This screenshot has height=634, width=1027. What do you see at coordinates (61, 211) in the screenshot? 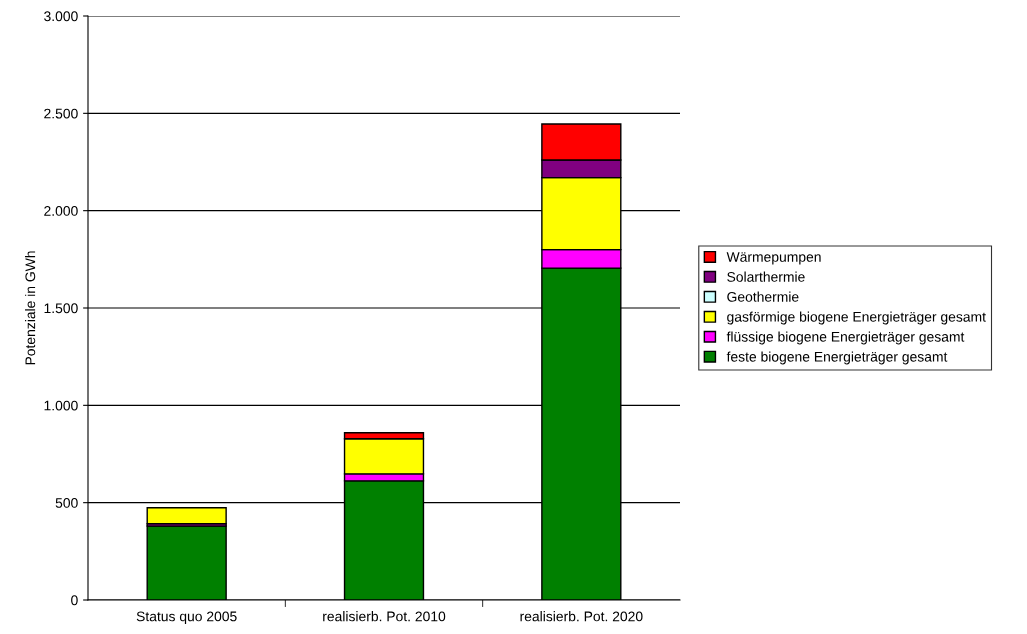
I see `y-tick-label: 2.000` at bounding box center [61, 211].